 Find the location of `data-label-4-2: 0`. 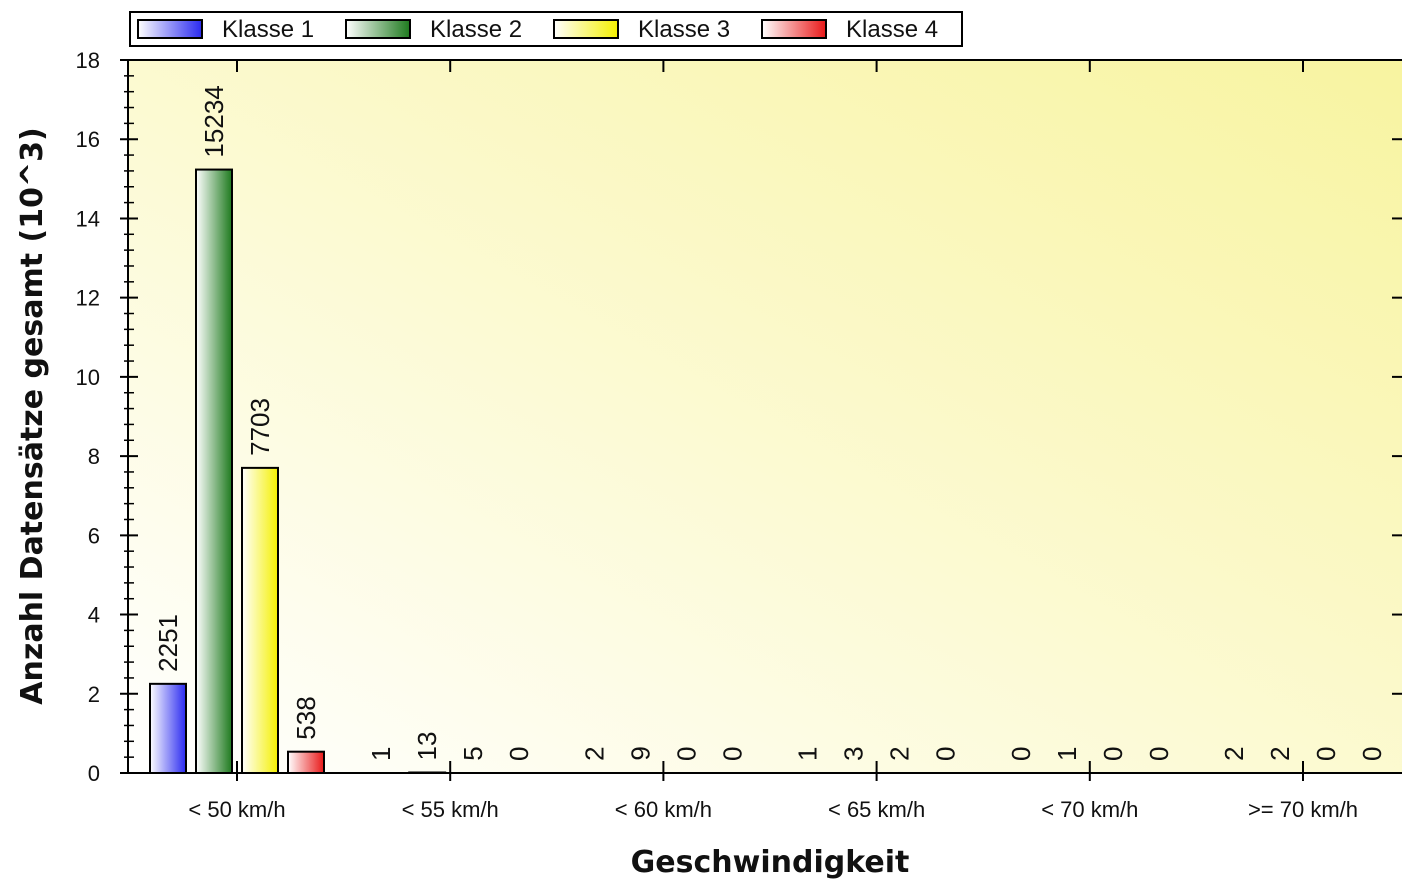

data-label-4-2: 0 is located at coordinates (519, 754).